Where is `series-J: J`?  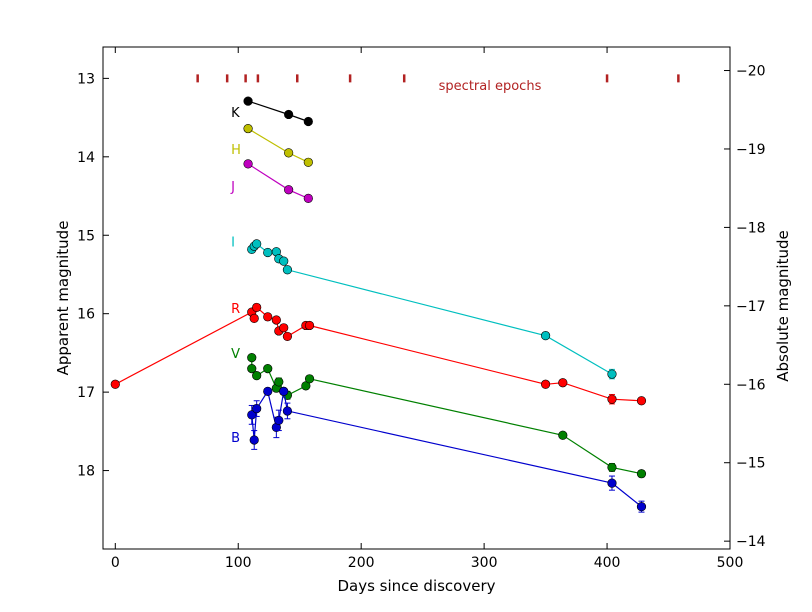 series-J: J is located at coordinates (271, 181).